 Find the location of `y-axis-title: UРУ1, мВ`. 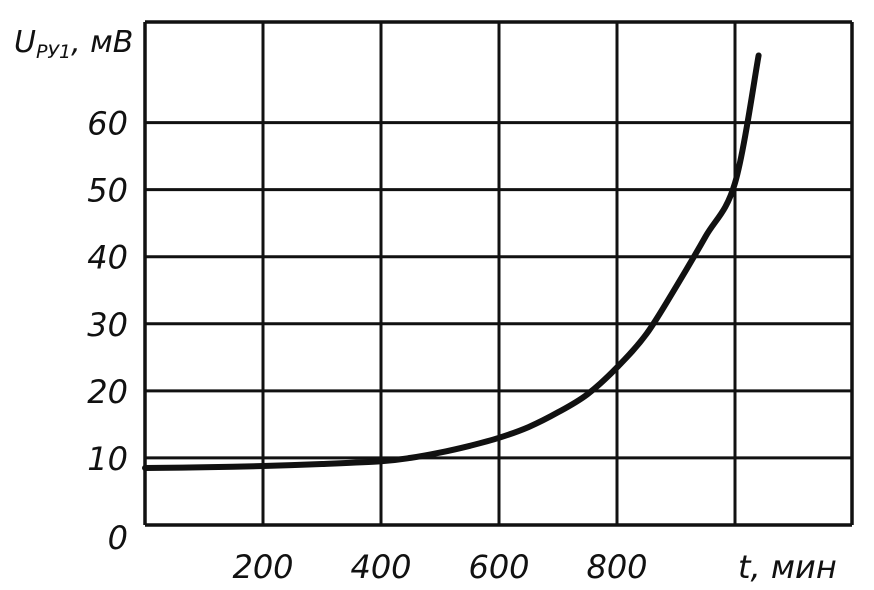

y-axis-title: UРУ1, мВ is located at coordinates (73, 44).